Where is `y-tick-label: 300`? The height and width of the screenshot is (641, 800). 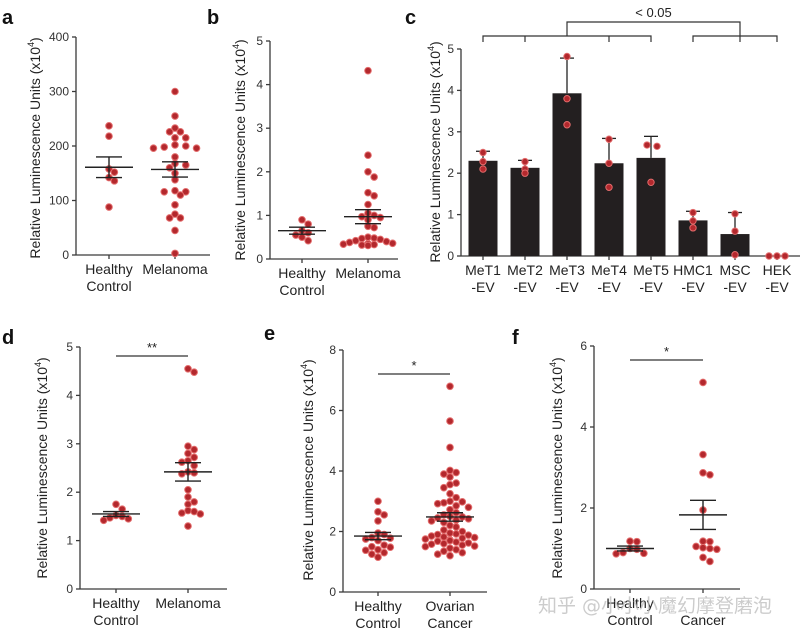 y-tick-label: 300 is located at coordinates (59, 92).